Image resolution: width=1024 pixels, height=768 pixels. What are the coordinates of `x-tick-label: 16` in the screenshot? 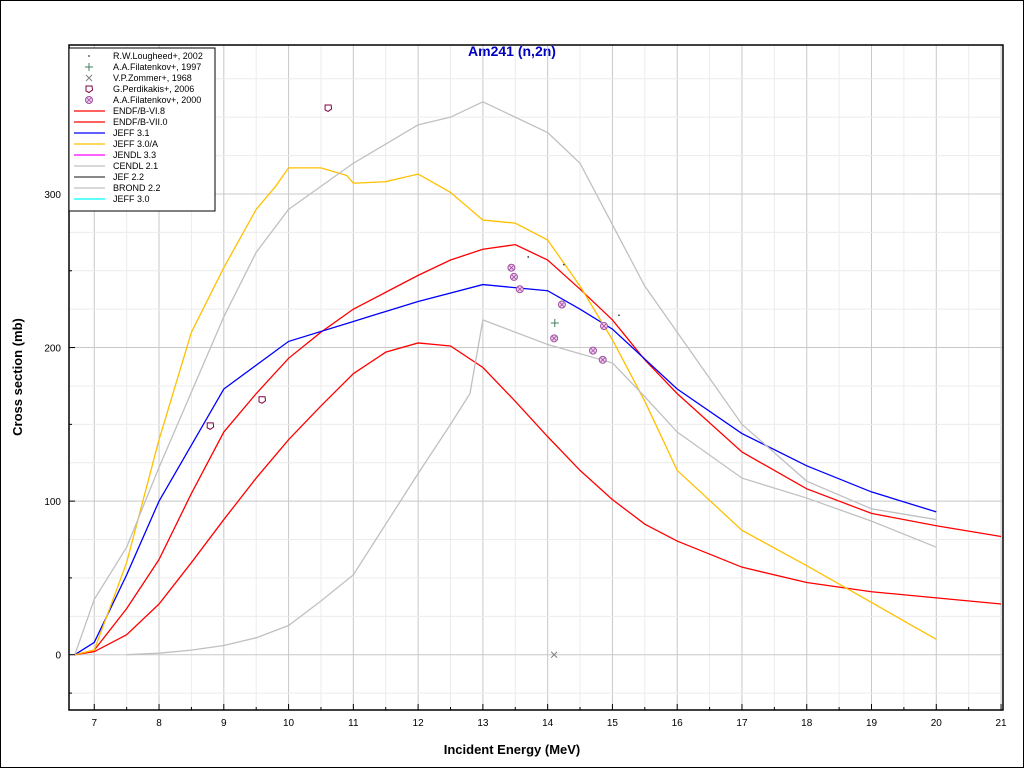 It's located at (678, 723).